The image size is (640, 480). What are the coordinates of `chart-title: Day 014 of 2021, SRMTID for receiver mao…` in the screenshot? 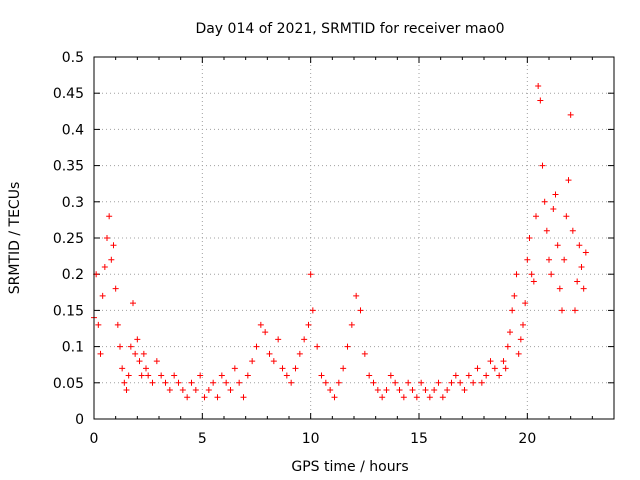 It's located at (349, 29).